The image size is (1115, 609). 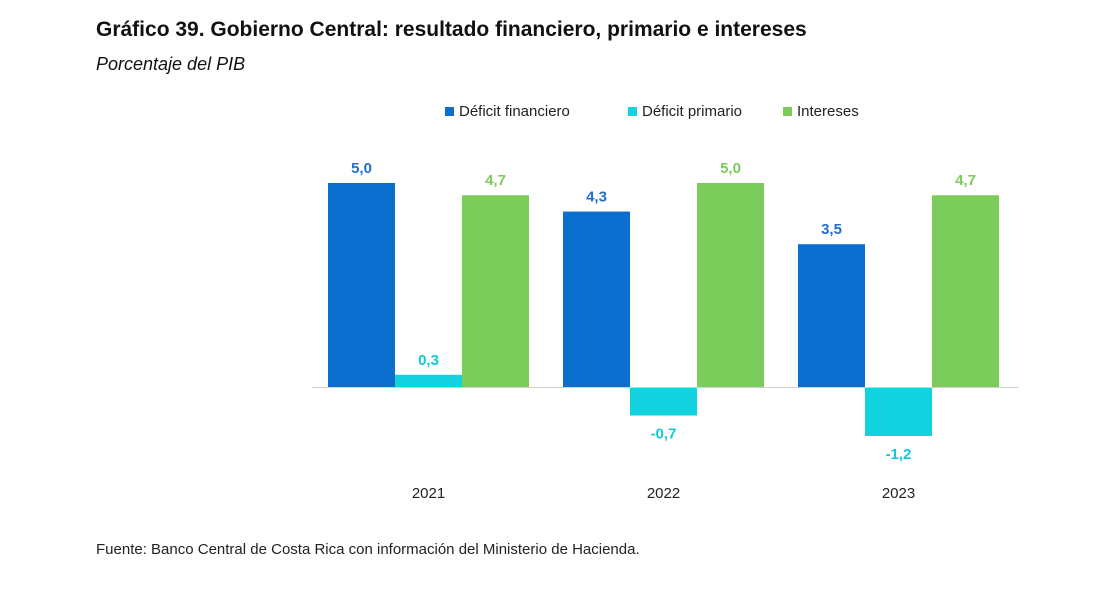 I want to click on bar-intereses-2023, so click(x=965, y=291).